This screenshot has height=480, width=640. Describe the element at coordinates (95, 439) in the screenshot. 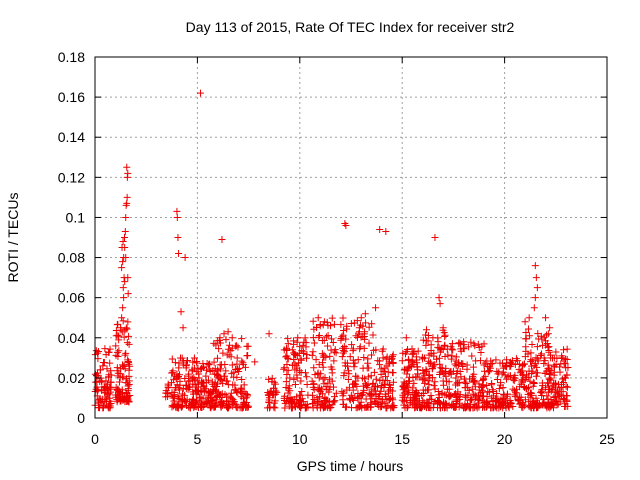

I see `x-tick-label: 0` at that location.